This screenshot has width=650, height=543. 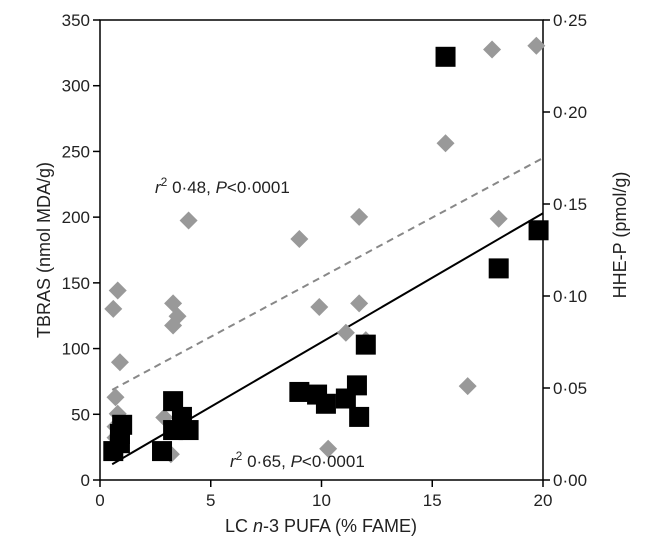 What do you see at coordinates (266, 461) in the screenshot?
I see `lower-r-value: 0·65,` at bounding box center [266, 461].